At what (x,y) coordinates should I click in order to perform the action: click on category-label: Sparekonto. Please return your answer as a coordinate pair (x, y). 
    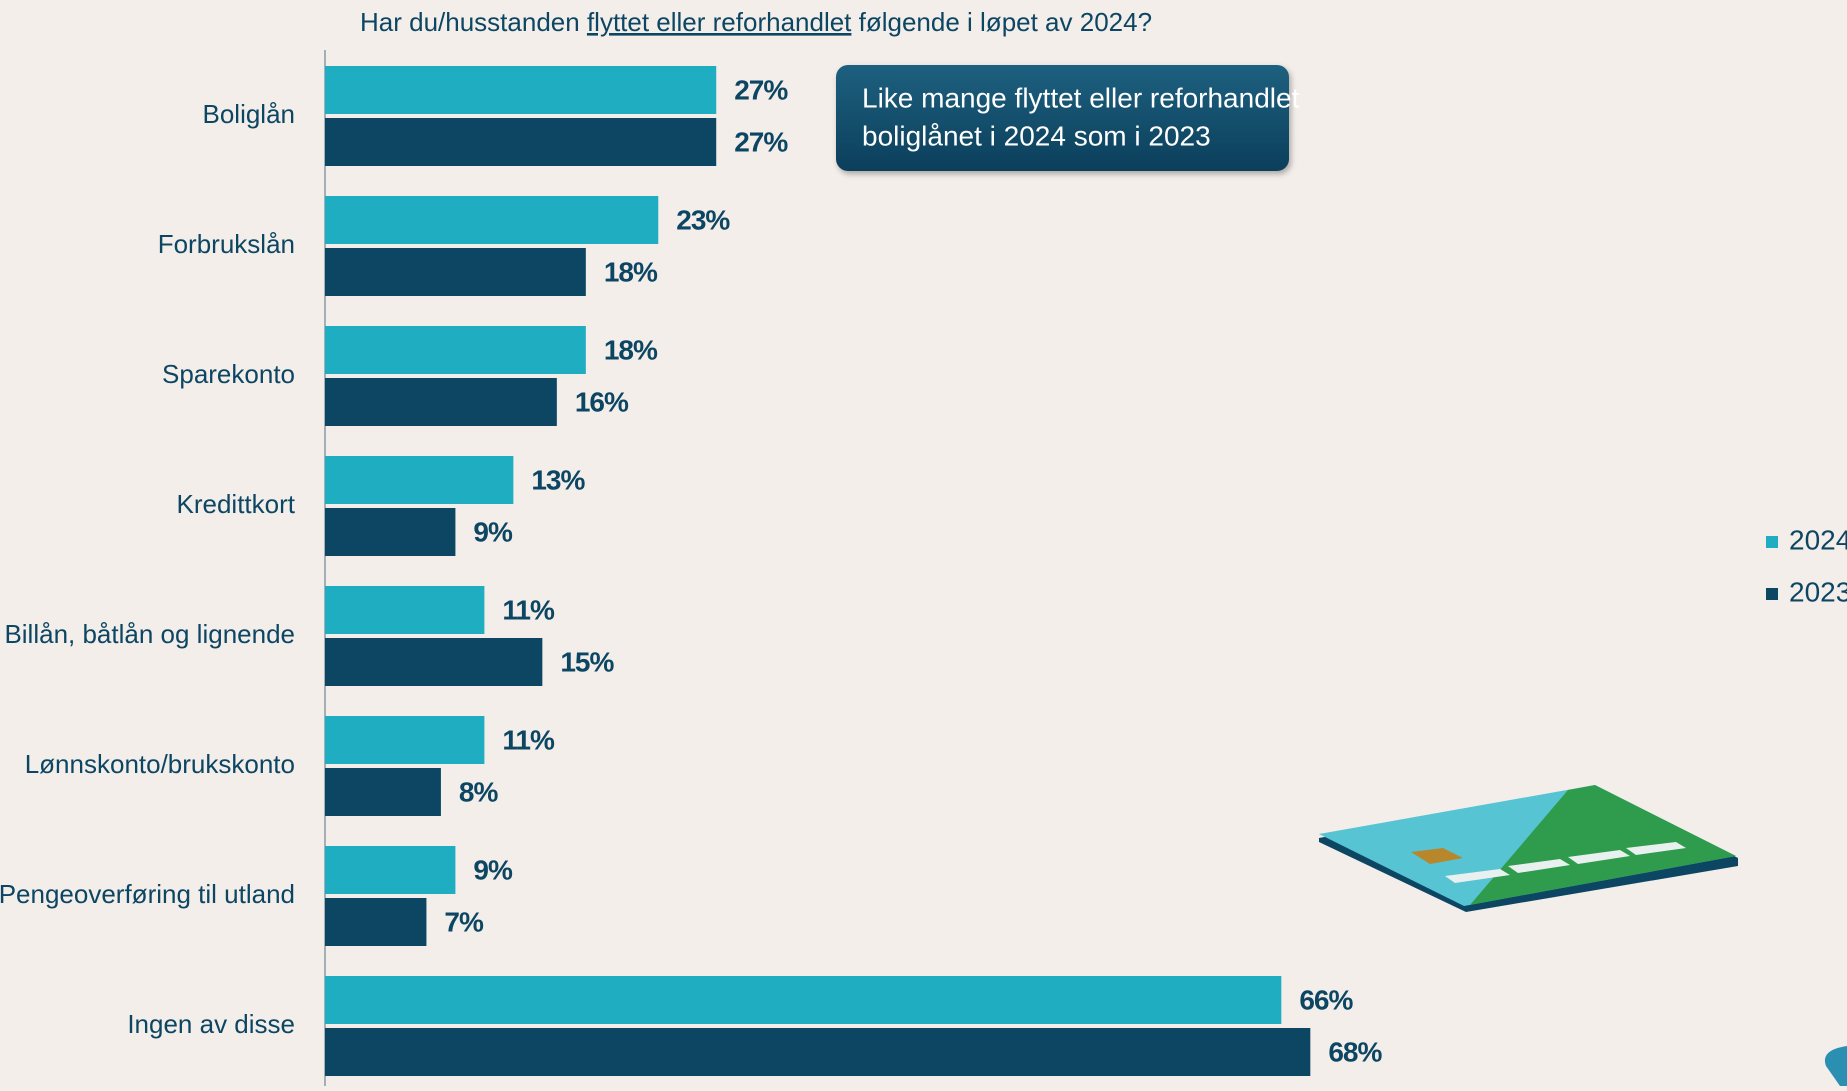
    Looking at the image, I should click on (228, 374).